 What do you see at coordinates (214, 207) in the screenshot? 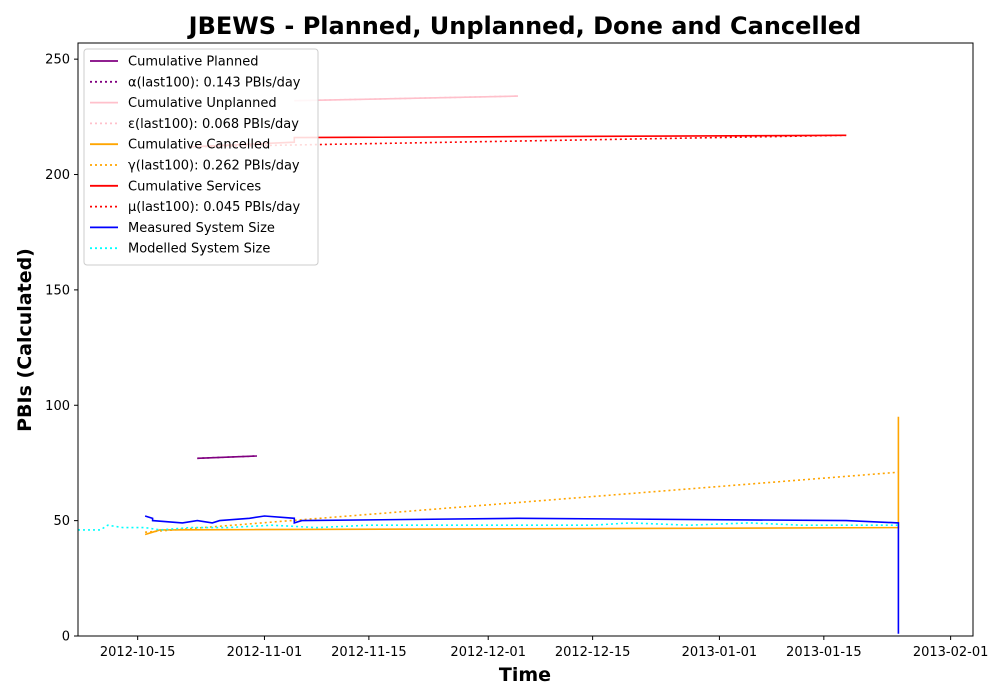
I see `legend-label-series-8: μ(last100): 0.045 PBIs/day` at bounding box center [214, 207].